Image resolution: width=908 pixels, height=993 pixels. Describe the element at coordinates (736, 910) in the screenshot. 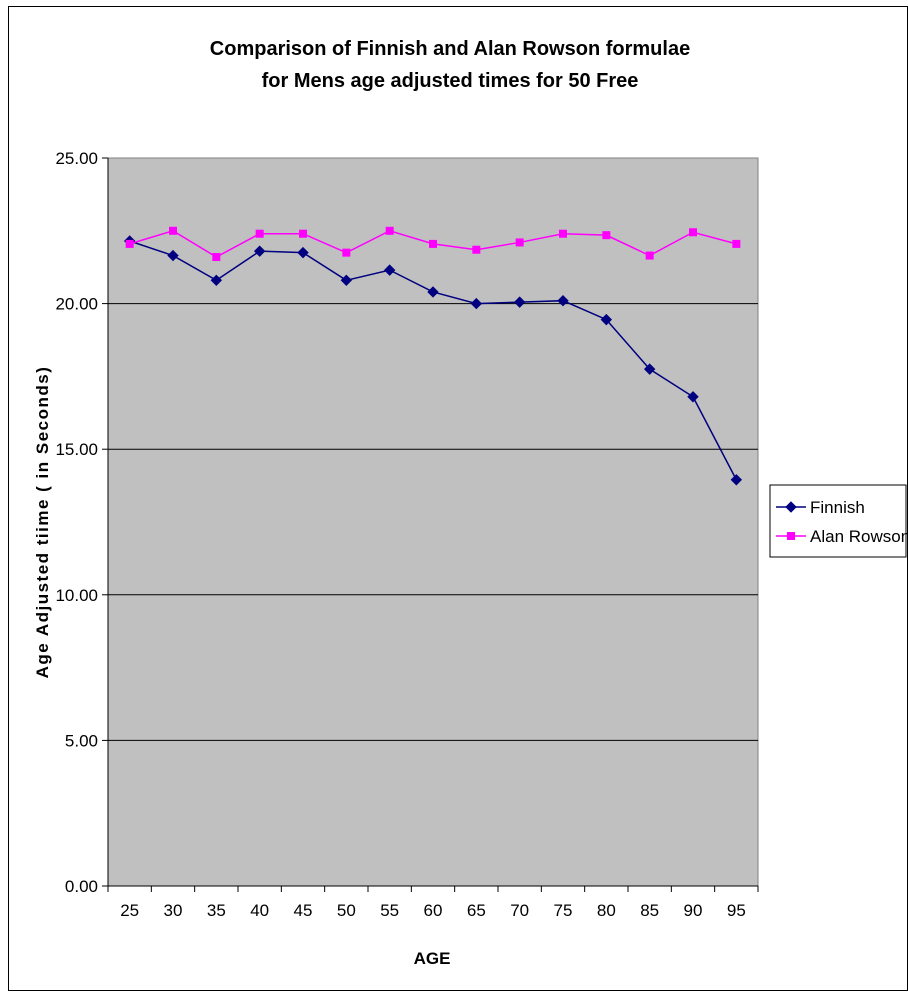

I see `x-tick-label: 95` at that location.